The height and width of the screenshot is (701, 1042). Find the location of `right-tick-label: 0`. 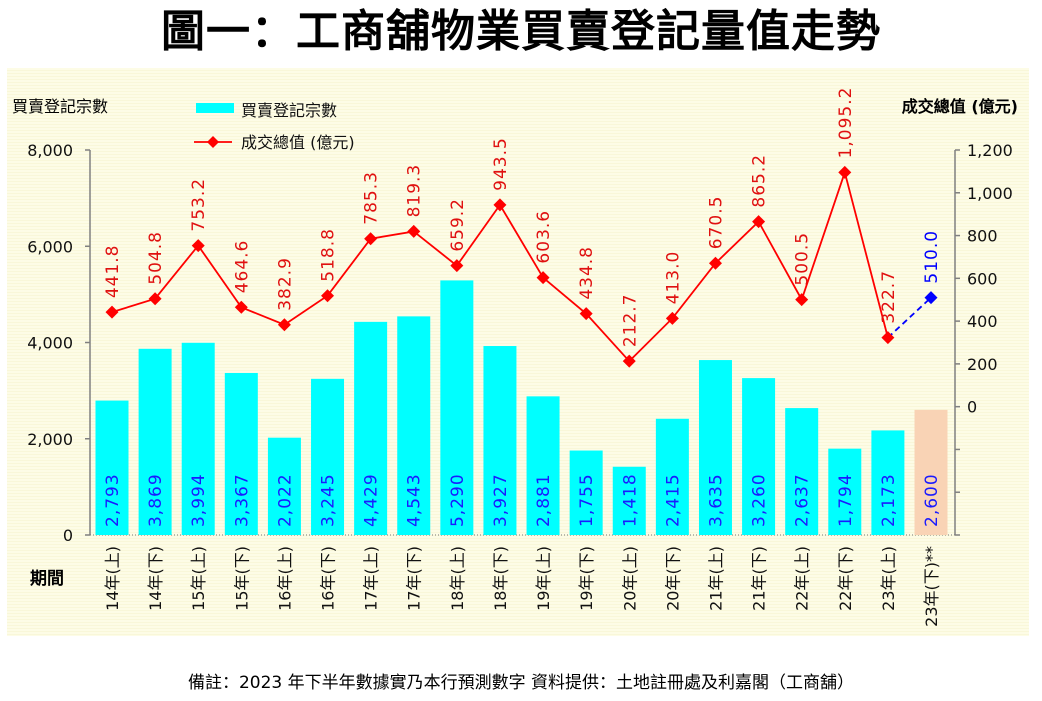

right-tick-label: 0 is located at coordinates (972, 407).